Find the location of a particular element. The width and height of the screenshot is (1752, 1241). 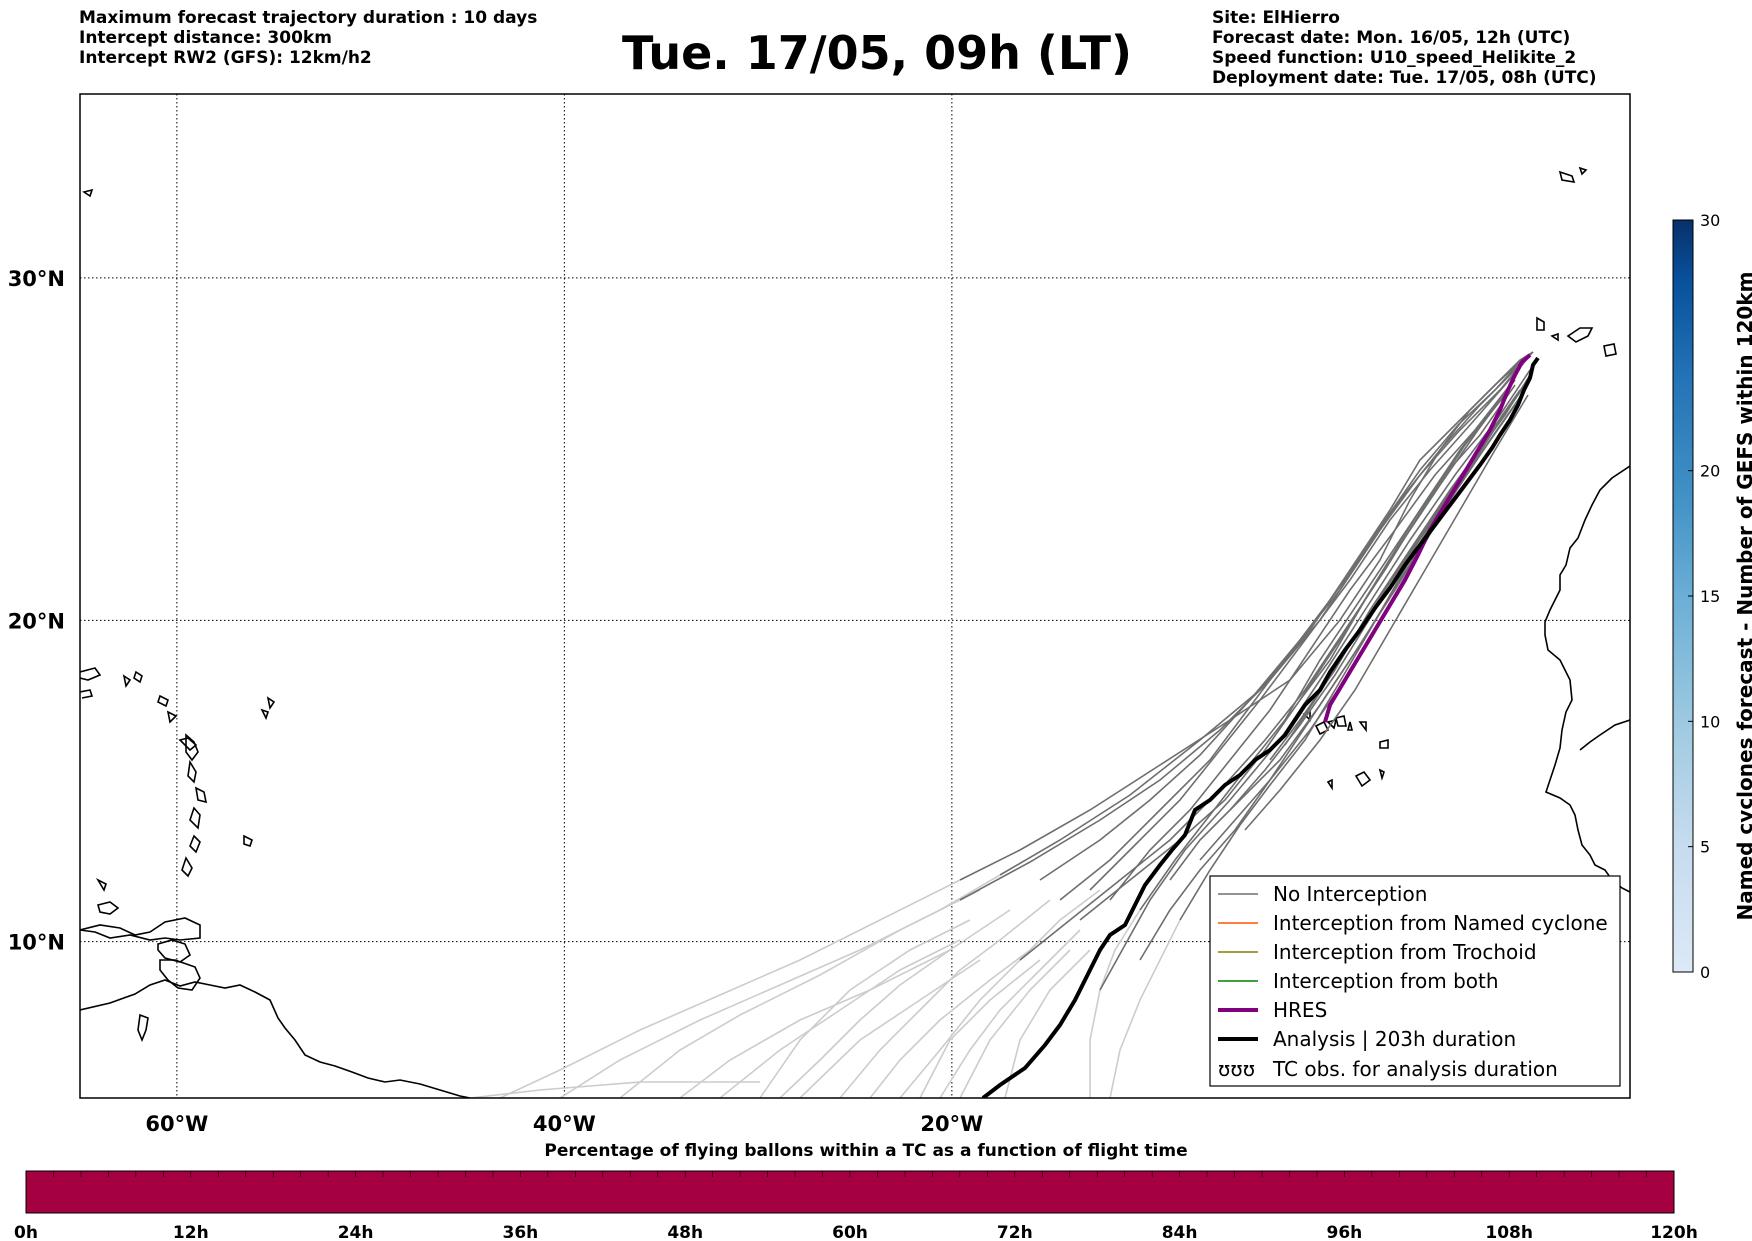

speed-function-text: Speed function: U10_speed_Helikite_2 is located at coordinates (1394, 58).